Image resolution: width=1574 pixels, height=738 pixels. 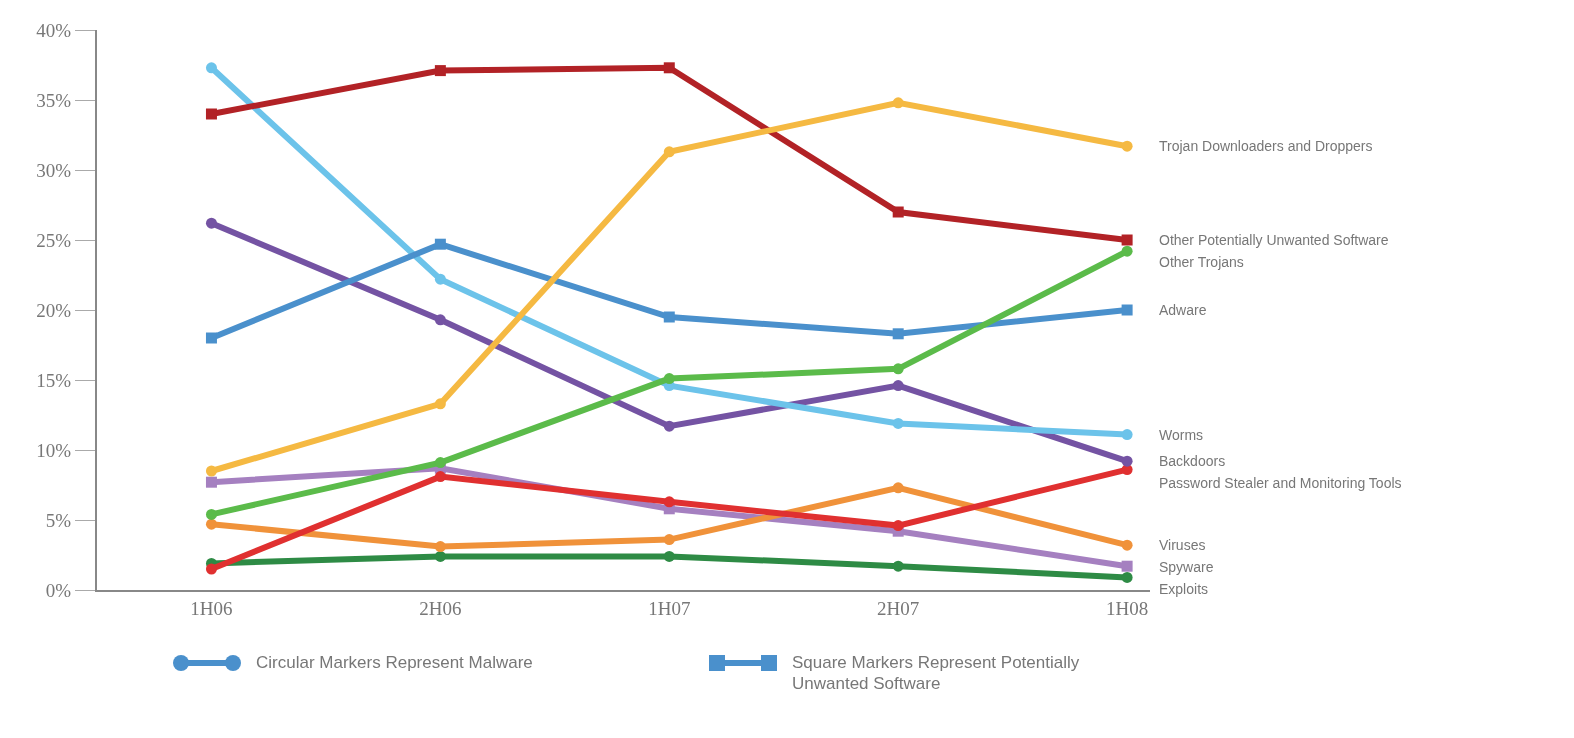 I want to click on y-tick-label: 35%, so click(x=54, y=100).